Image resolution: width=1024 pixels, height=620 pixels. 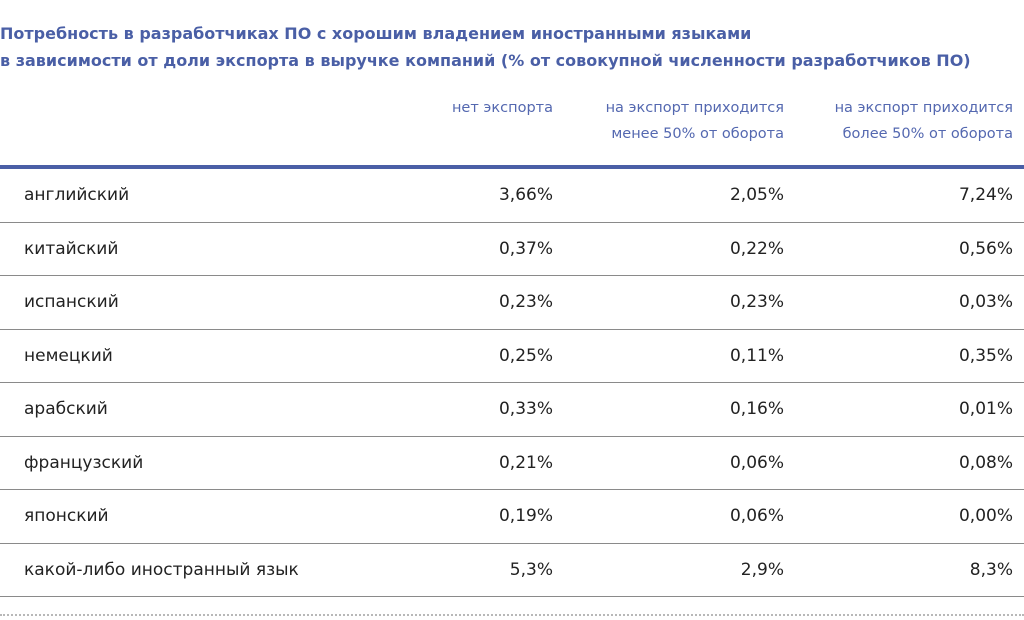 I want to click on value-export-less-50: 0,11%, so click(x=756, y=355).